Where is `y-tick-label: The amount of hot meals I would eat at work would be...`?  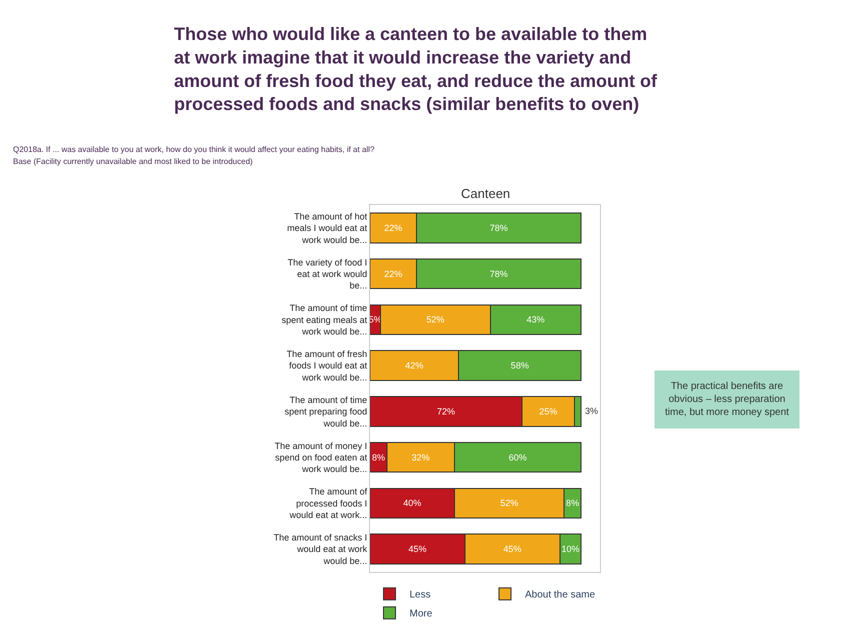
y-tick-label: The amount of hot meals I would eat at work would be... is located at coordinates (327, 228).